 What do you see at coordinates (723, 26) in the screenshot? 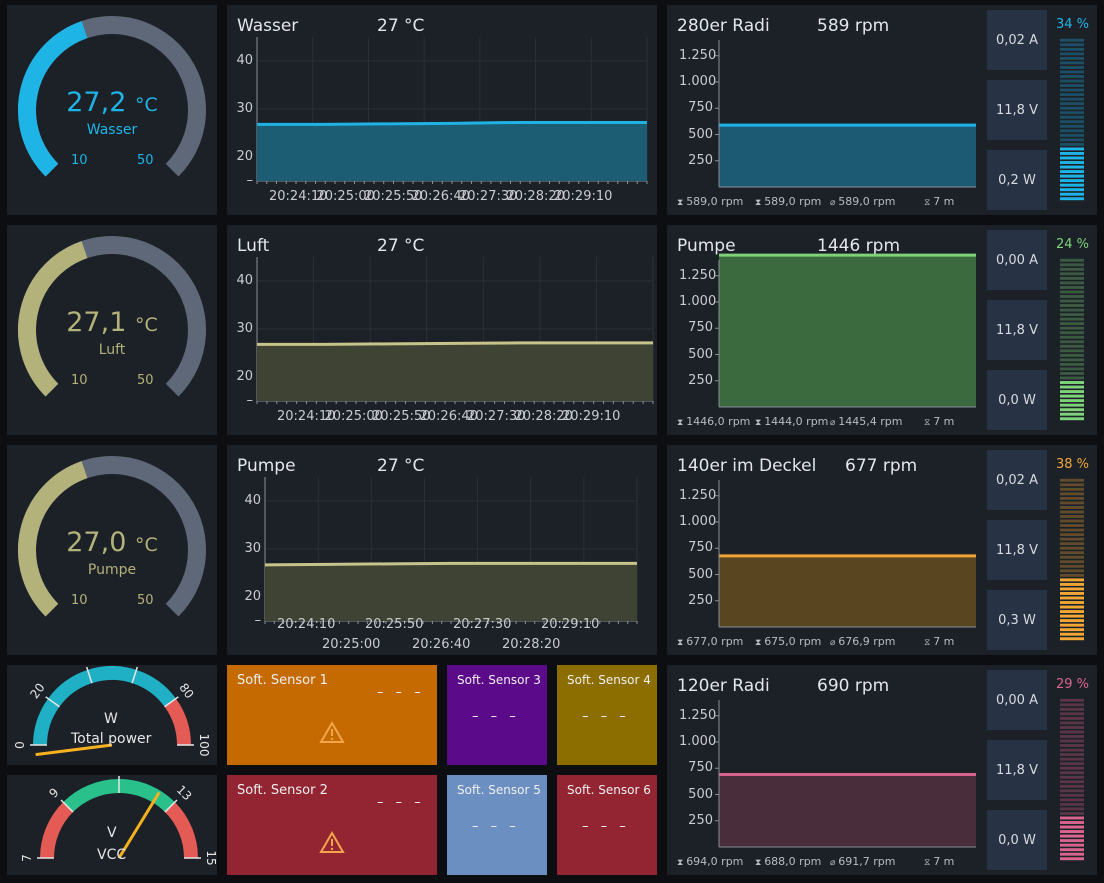
I see `fan-title: 280er Radi` at bounding box center [723, 26].